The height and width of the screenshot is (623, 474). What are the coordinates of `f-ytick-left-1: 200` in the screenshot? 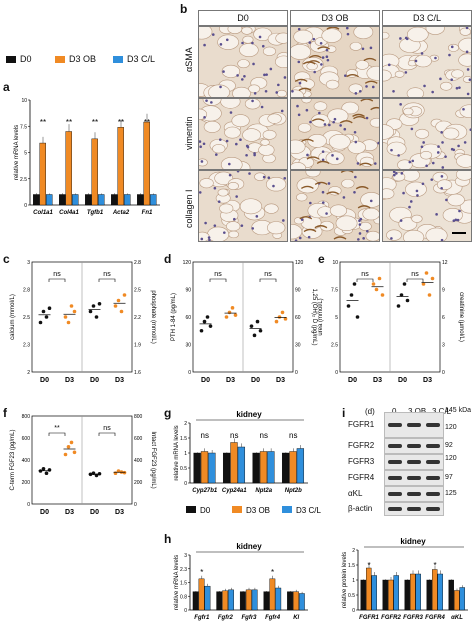 It's located at (26, 483).